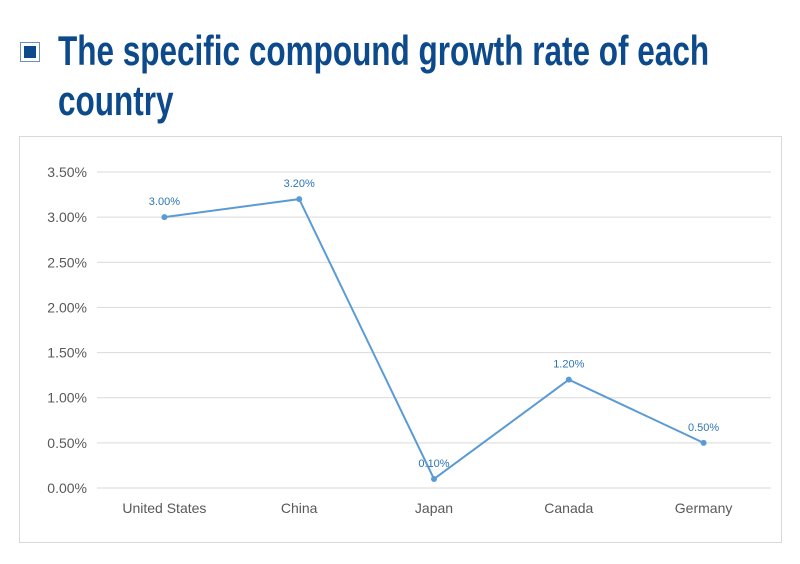 This screenshot has height=564, width=800. What do you see at coordinates (299, 184) in the screenshot?
I see `data-label: 3.20%` at bounding box center [299, 184].